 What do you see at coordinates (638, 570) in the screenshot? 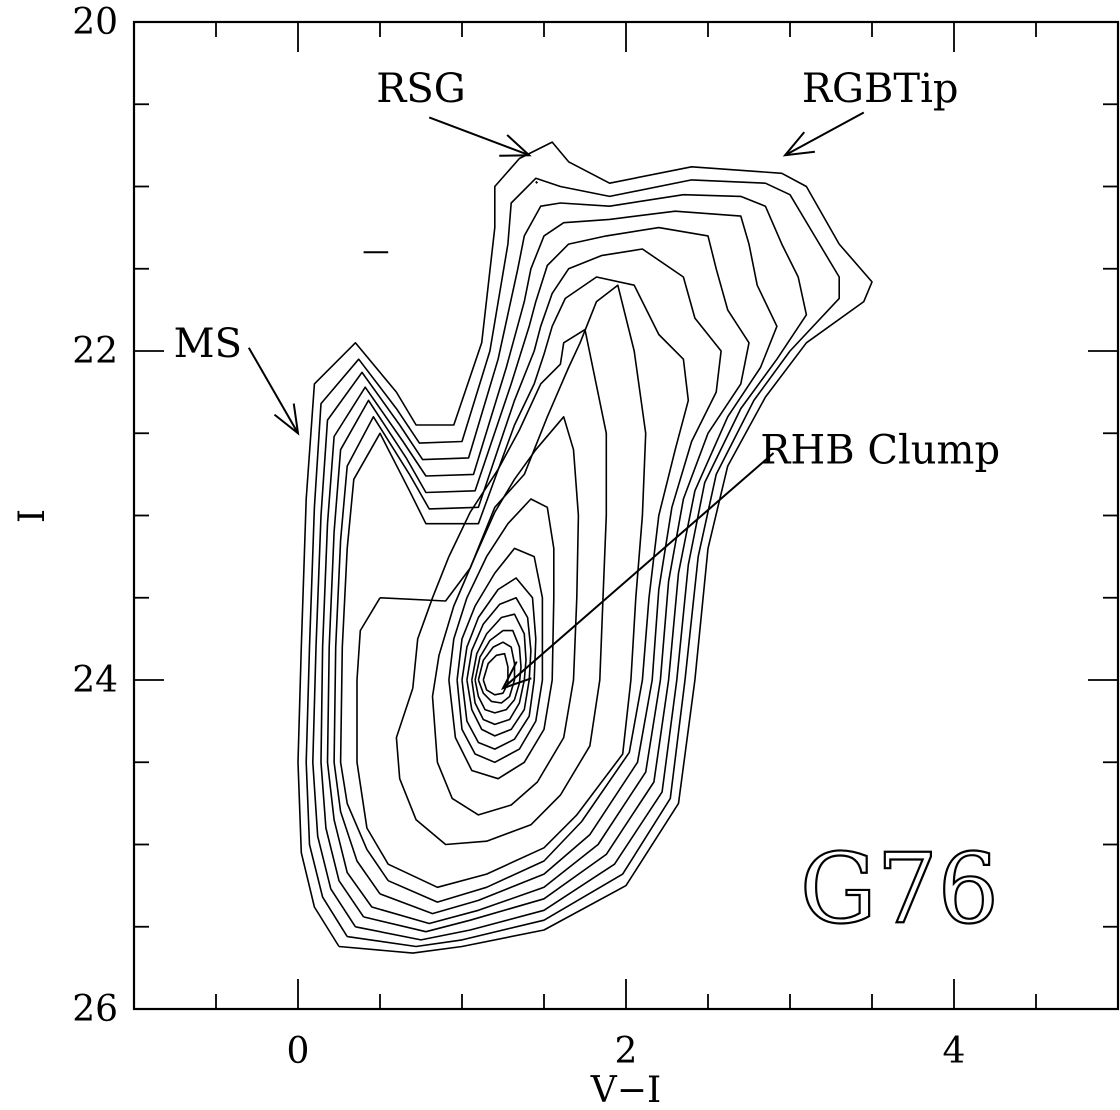
I see `arrow-rhb-clump` at bounding box center [638, 570].